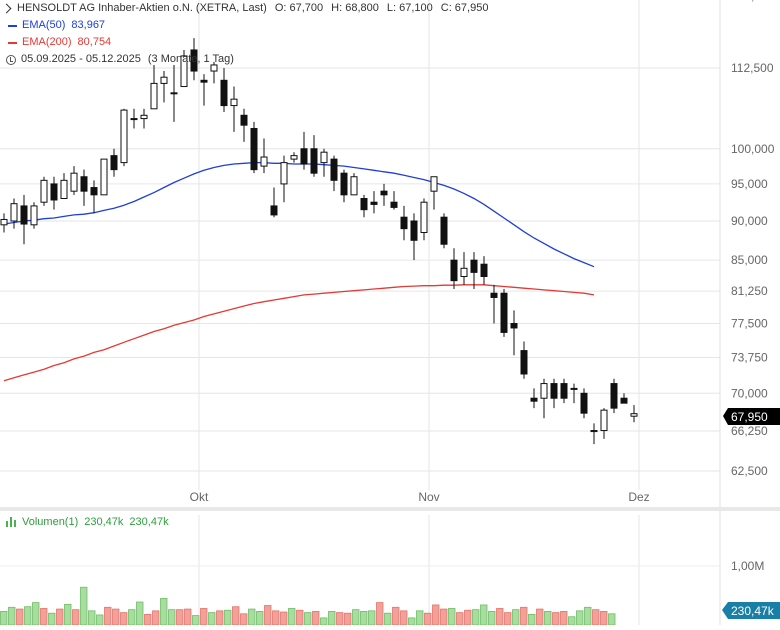  I want to click on x-tick-label: Okt, so click(199, 497).